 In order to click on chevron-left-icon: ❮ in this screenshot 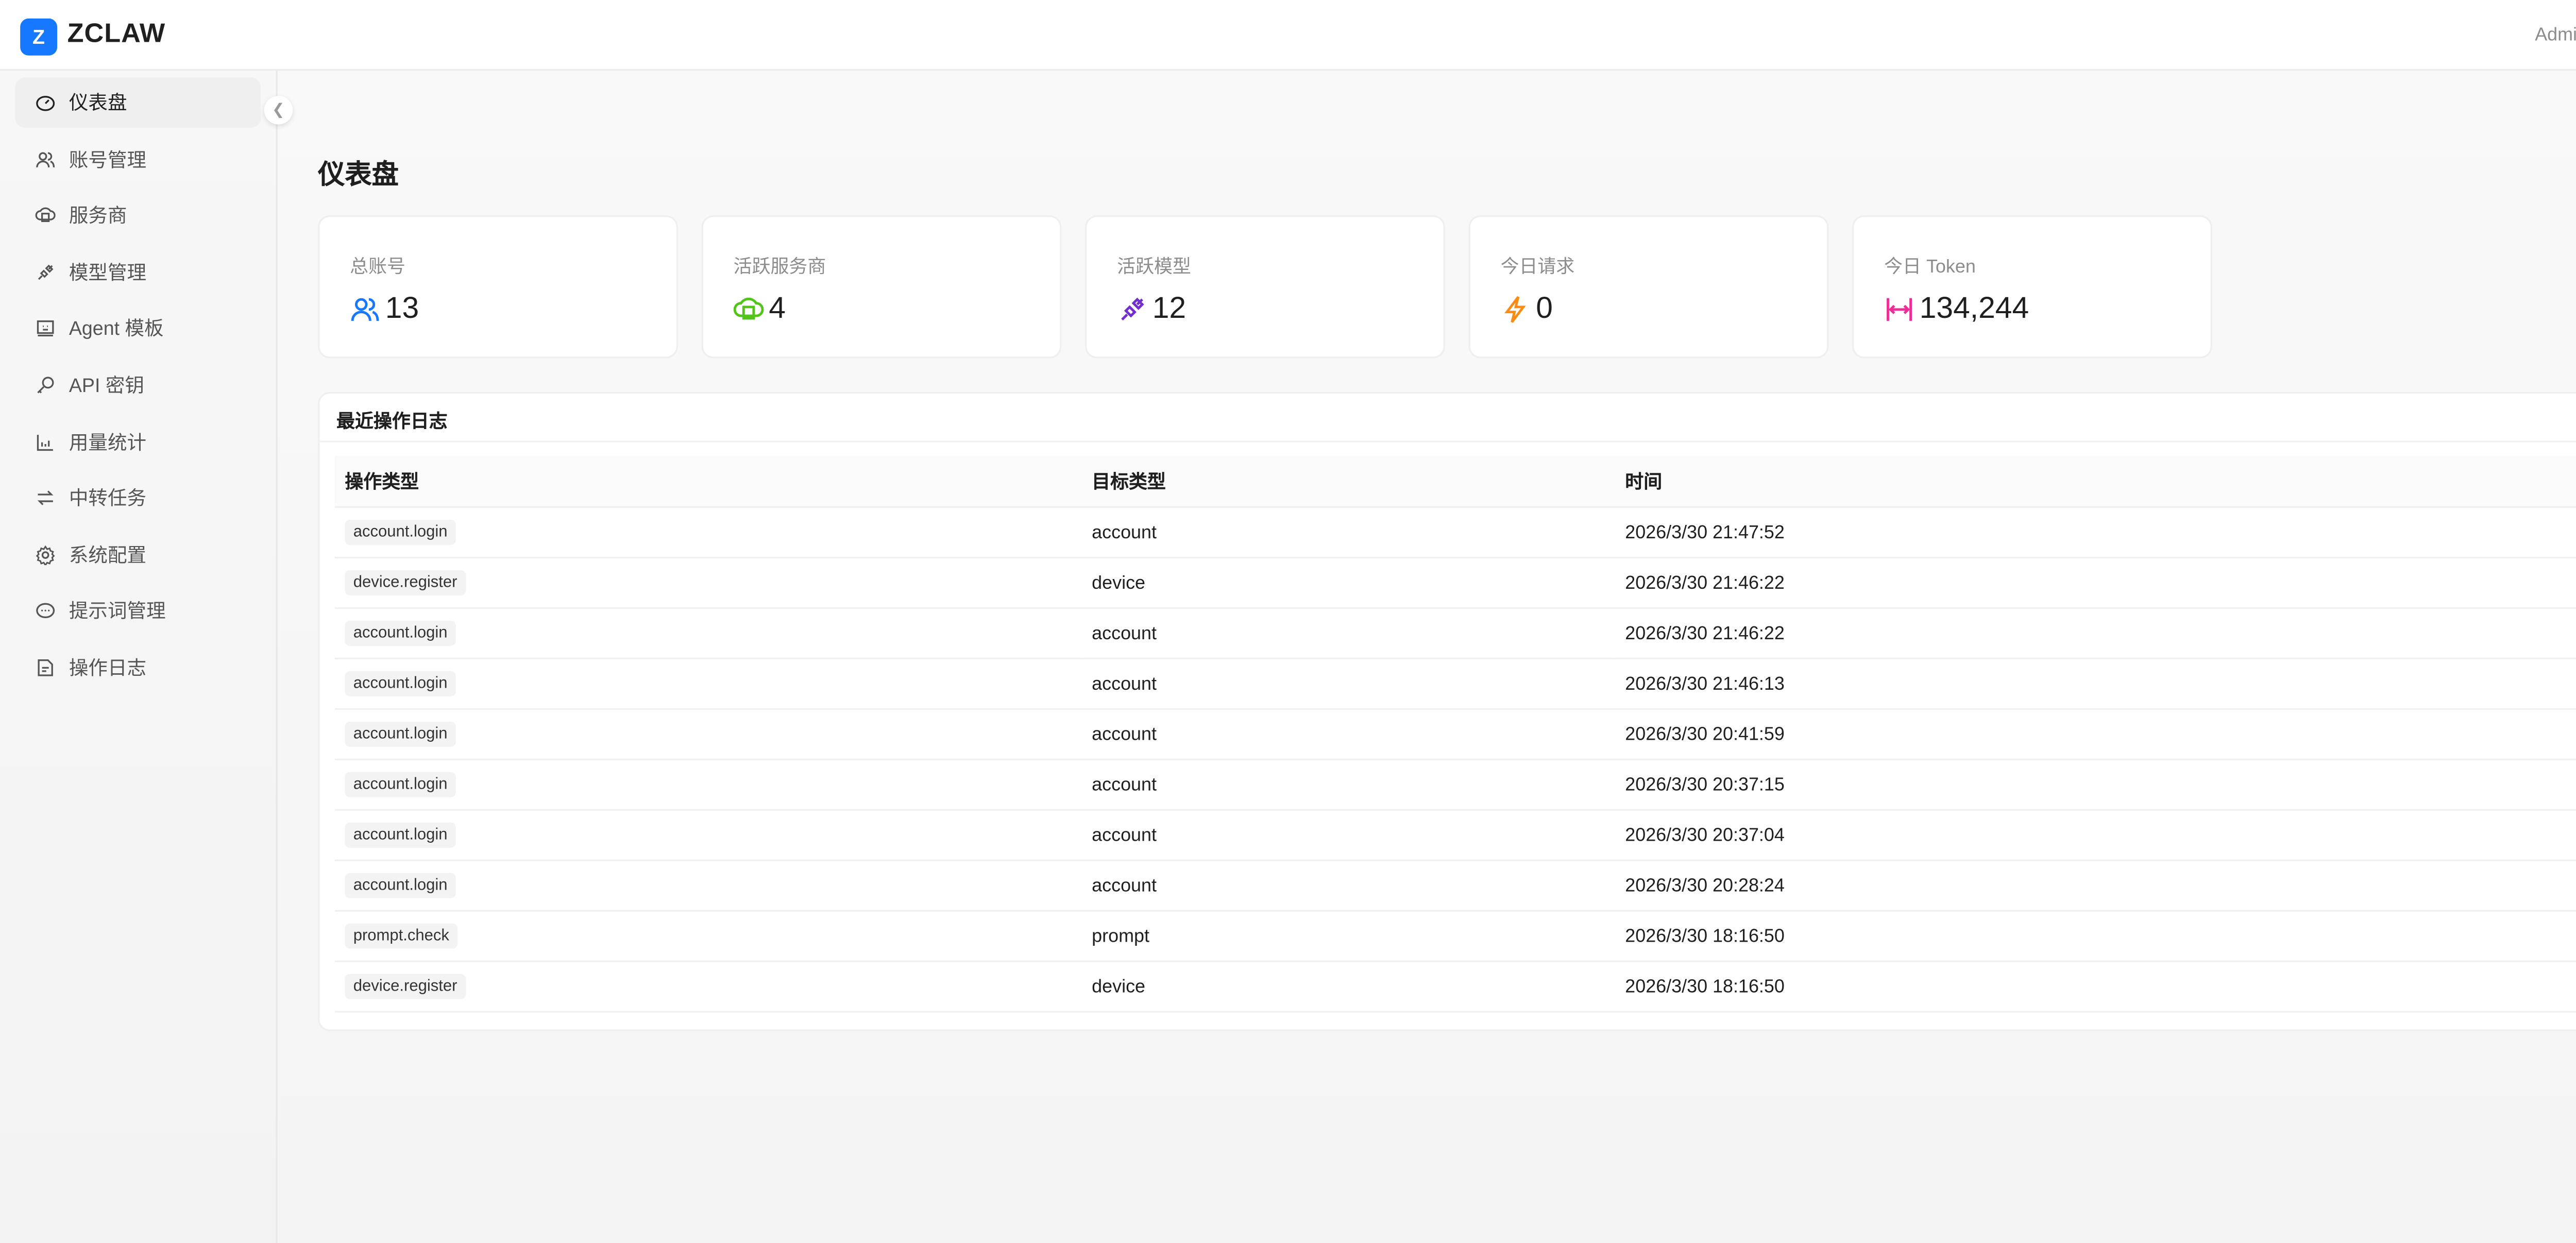, I will do `click(279, 109)`.